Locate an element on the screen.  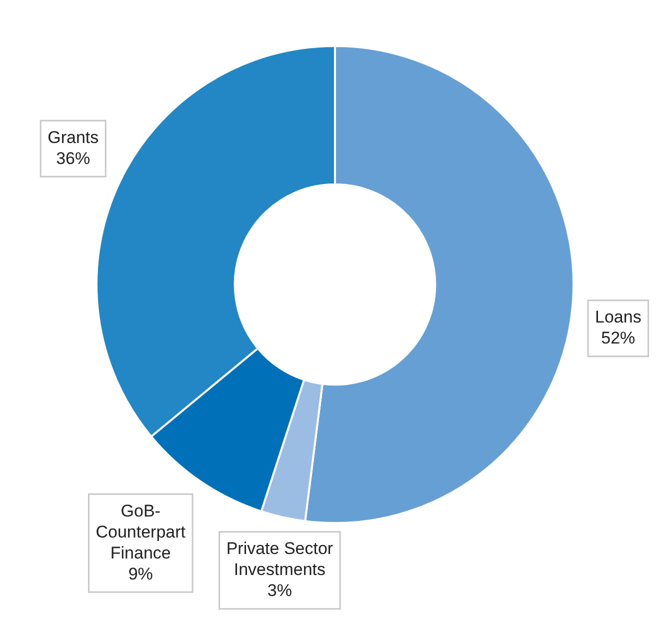
data-label: 9% is located at coordinates (140, 574).